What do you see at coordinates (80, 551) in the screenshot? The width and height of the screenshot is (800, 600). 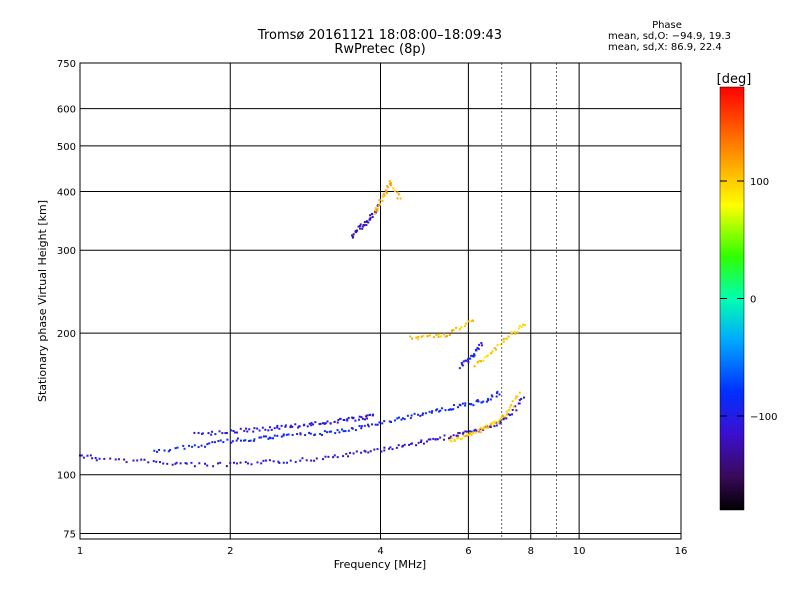 I see `x-tick-label: 1` at bounding box center [80, 551].